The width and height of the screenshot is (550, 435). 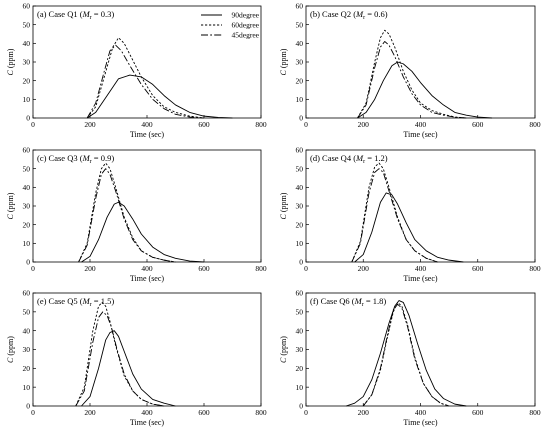 What do you see at coordinates (246, 15) in the screenshot?
I see `legend-label: 90degree` at bounding box center [246, 15].